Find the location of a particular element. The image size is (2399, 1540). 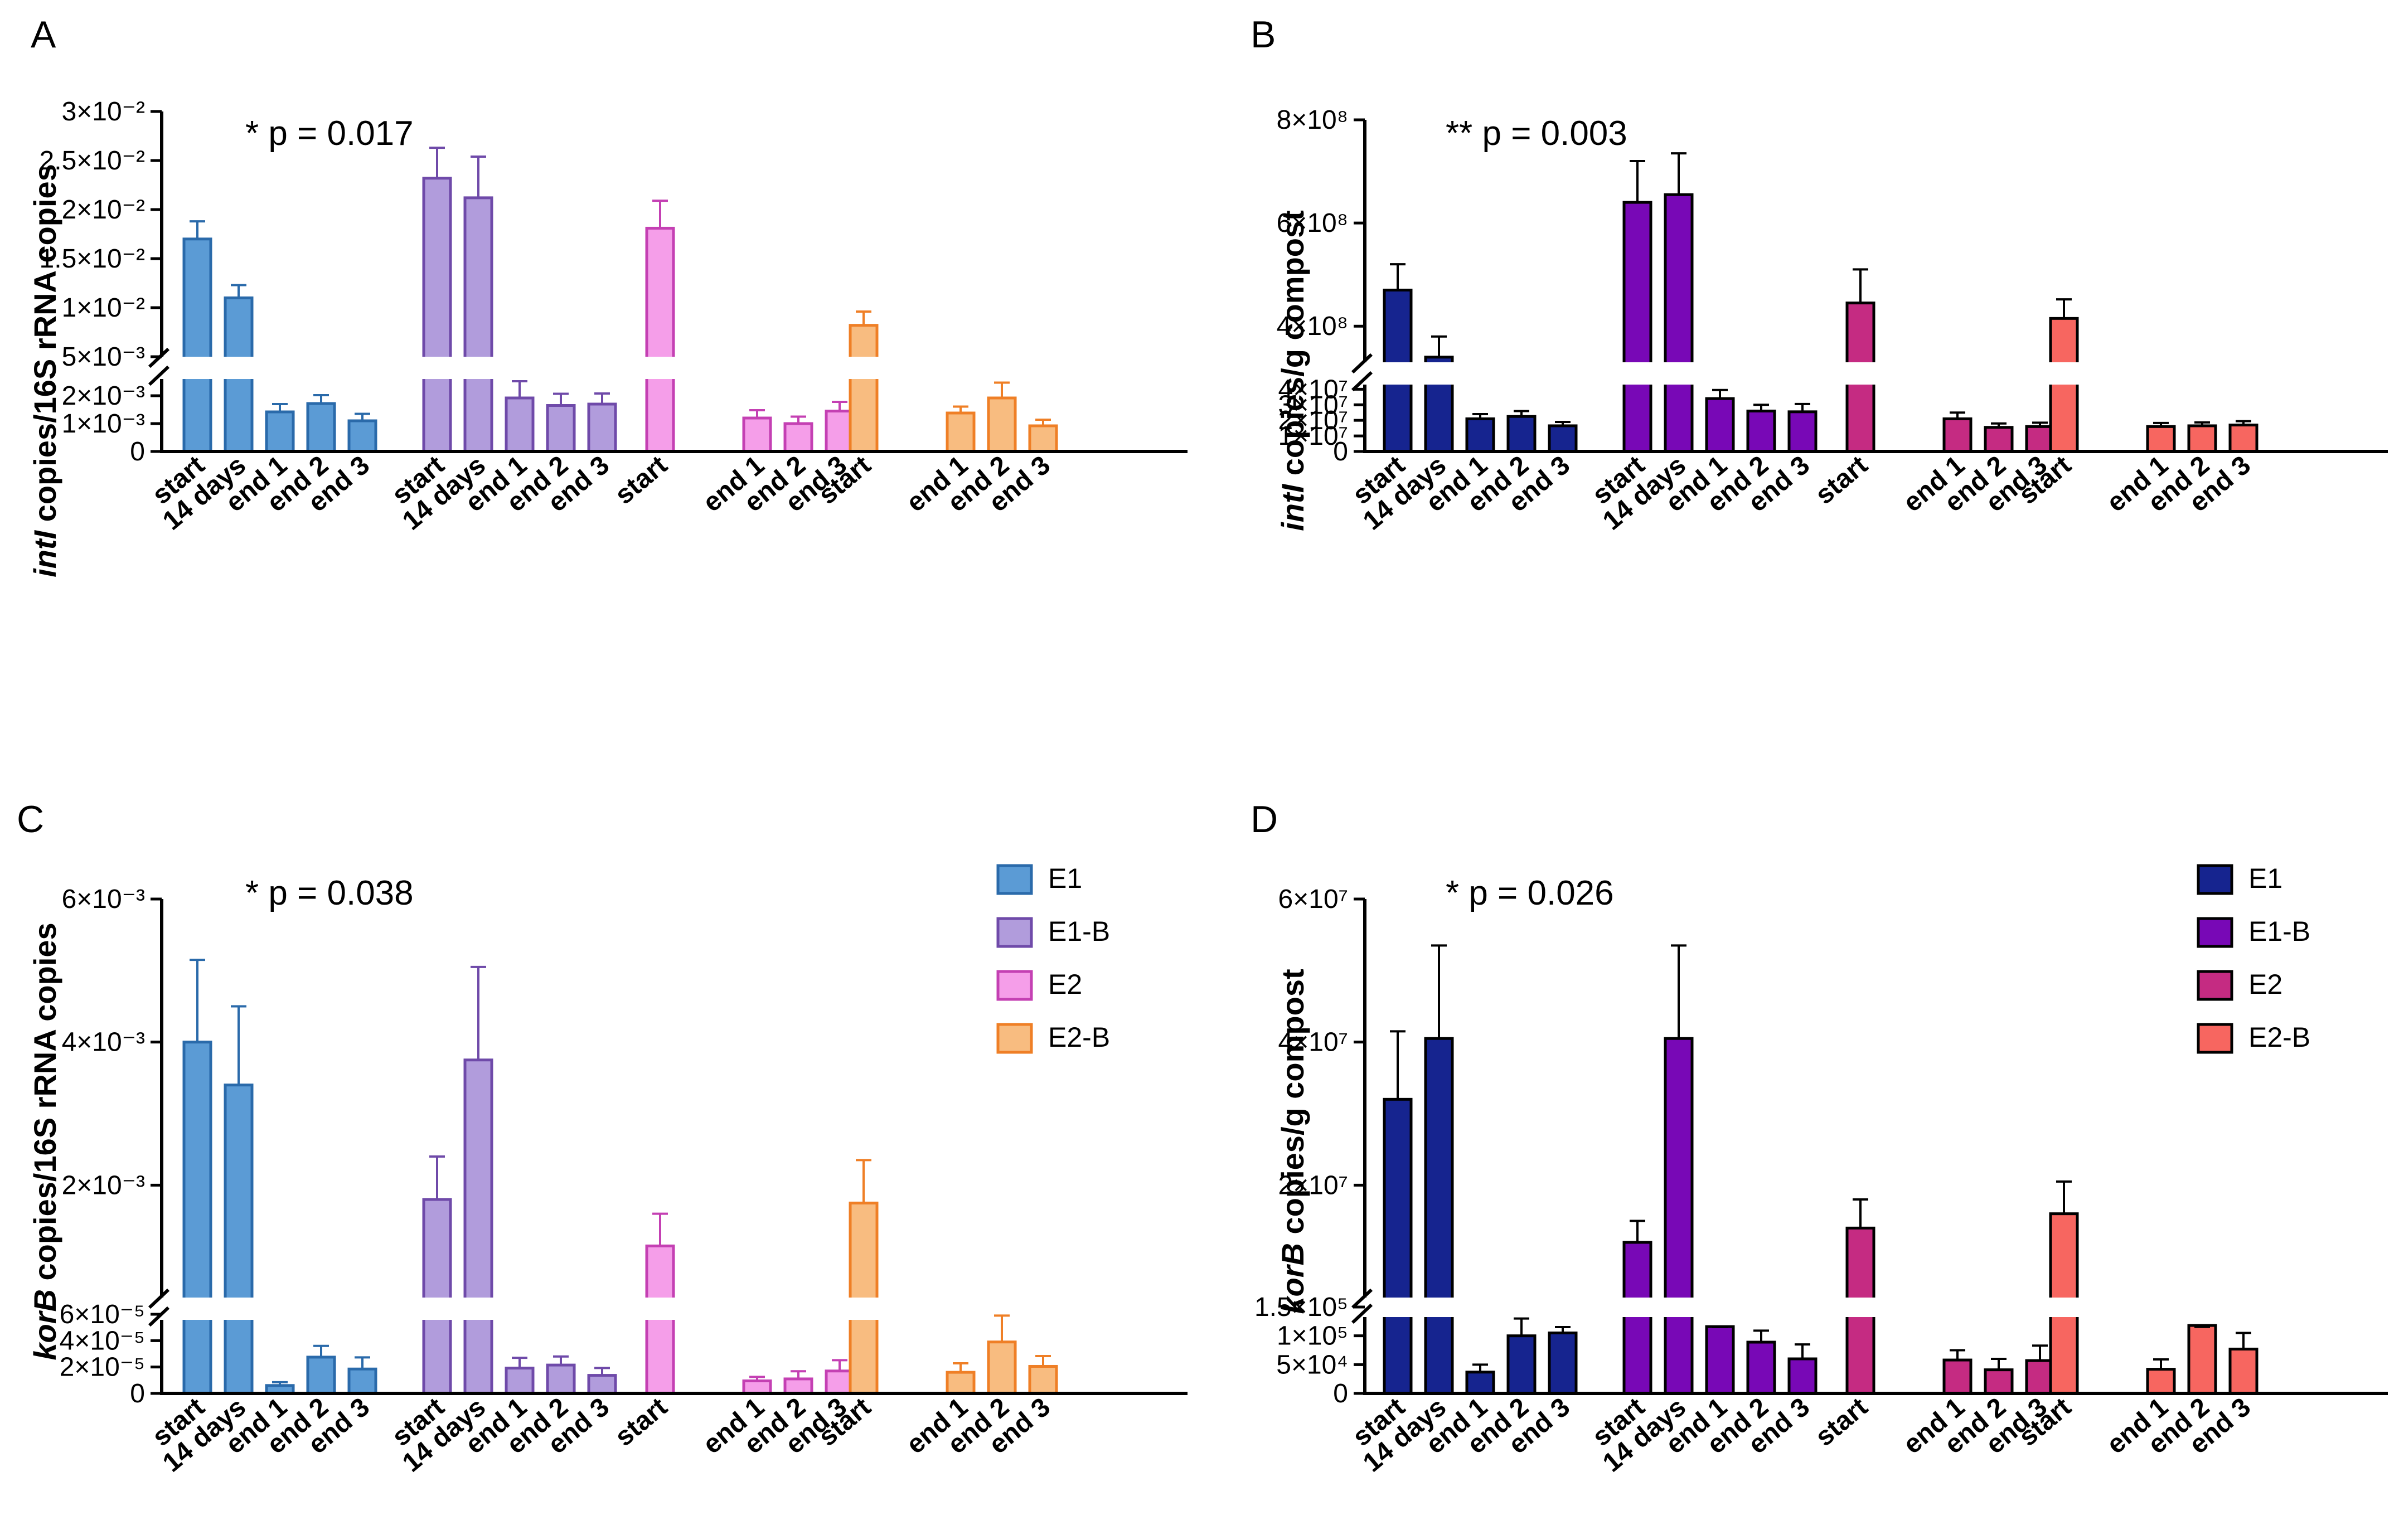

y-tick-label-lower: 1×10⁻³ is located at coordinates (103, 424).